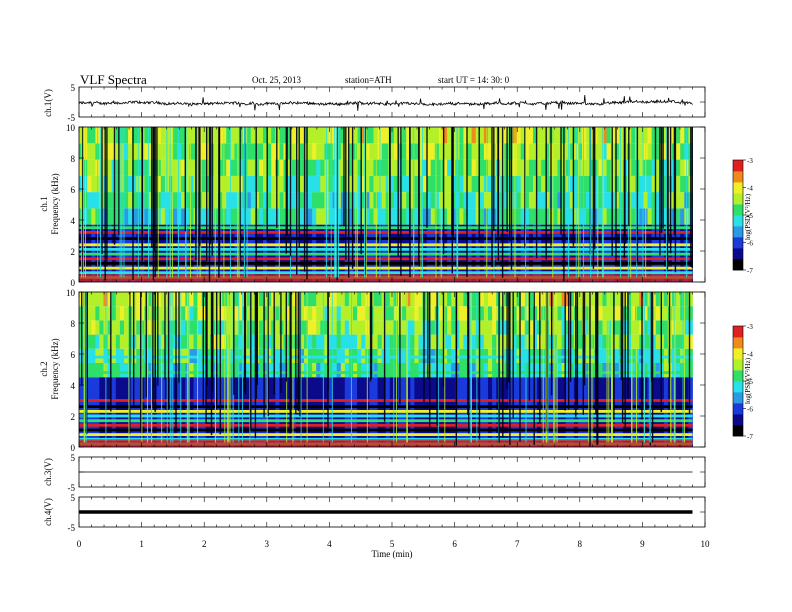  I want to click on y-tick-label: 4, so click(73, 386).